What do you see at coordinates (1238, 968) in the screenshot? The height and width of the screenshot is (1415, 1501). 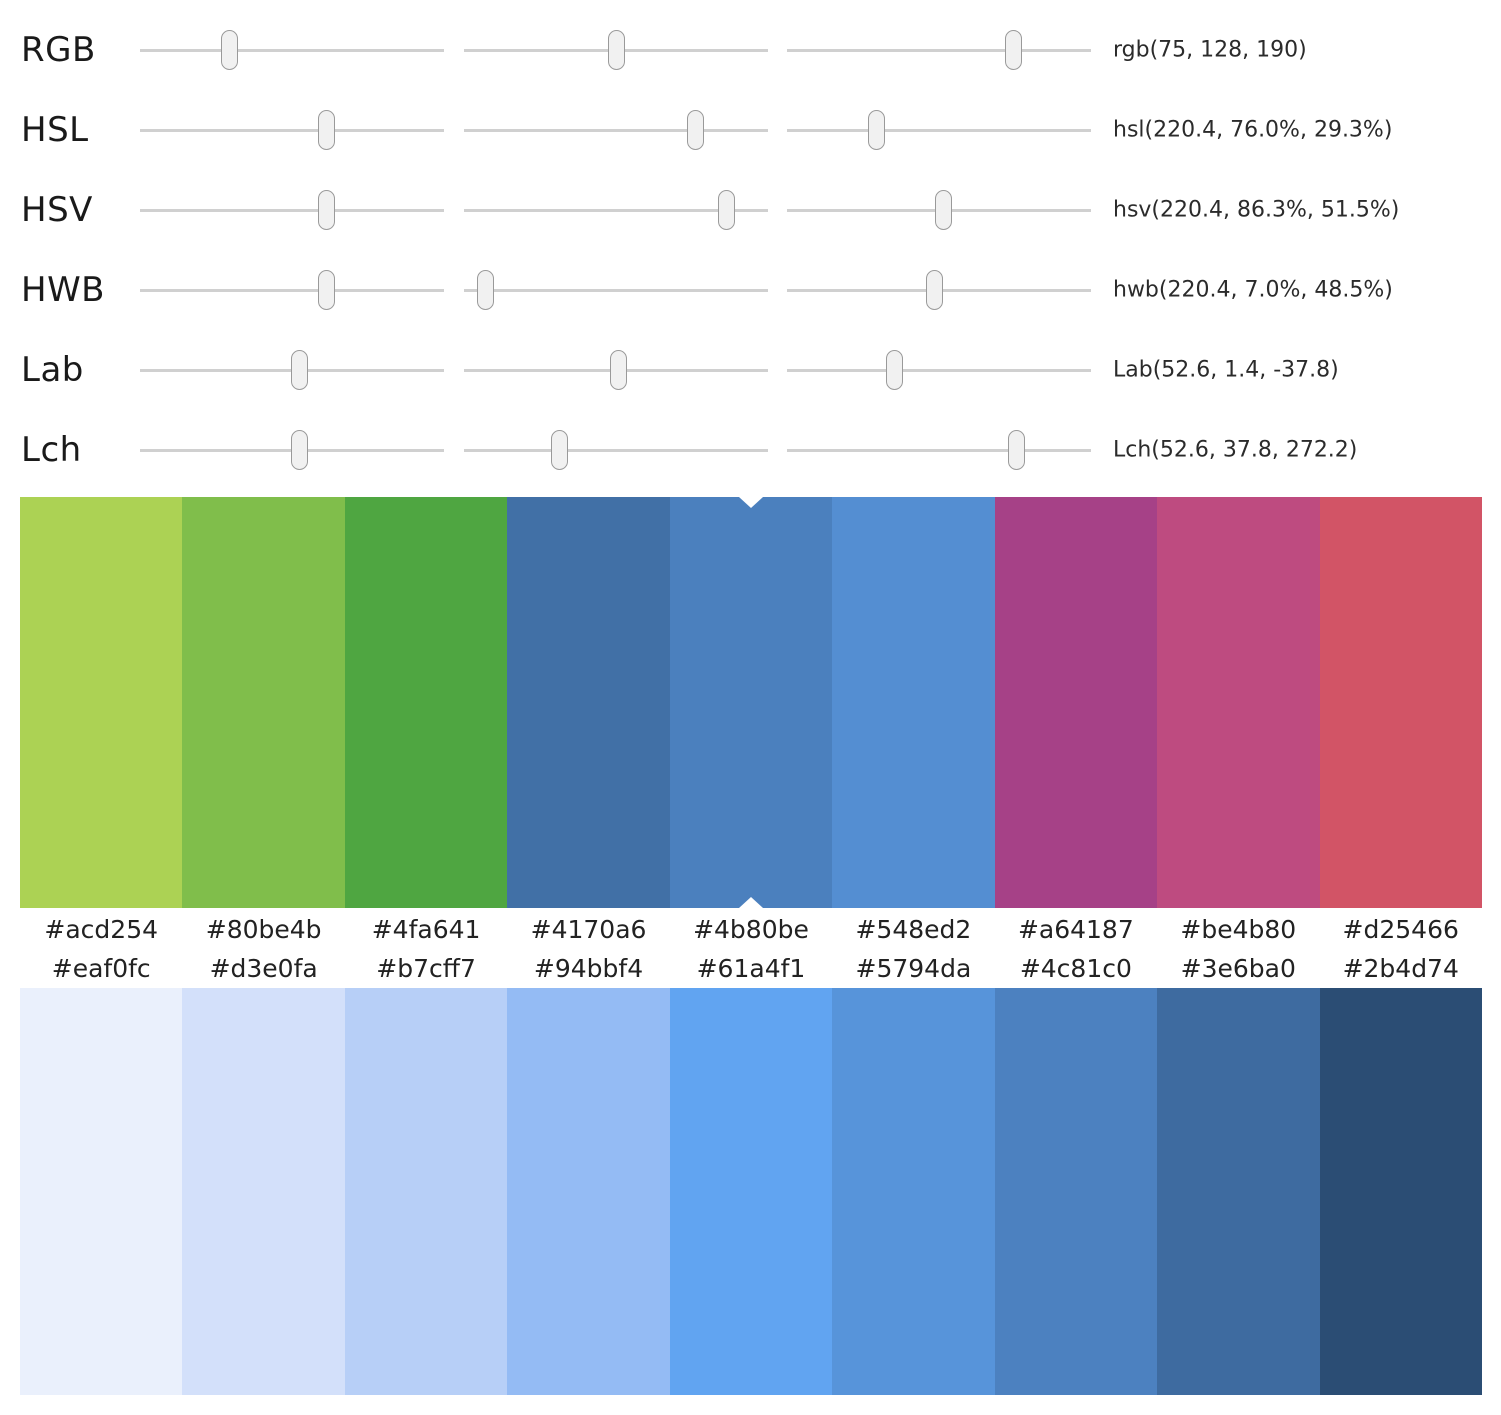 I see `hex-label: #3e6ba0` at bounding box center [1238, 968].